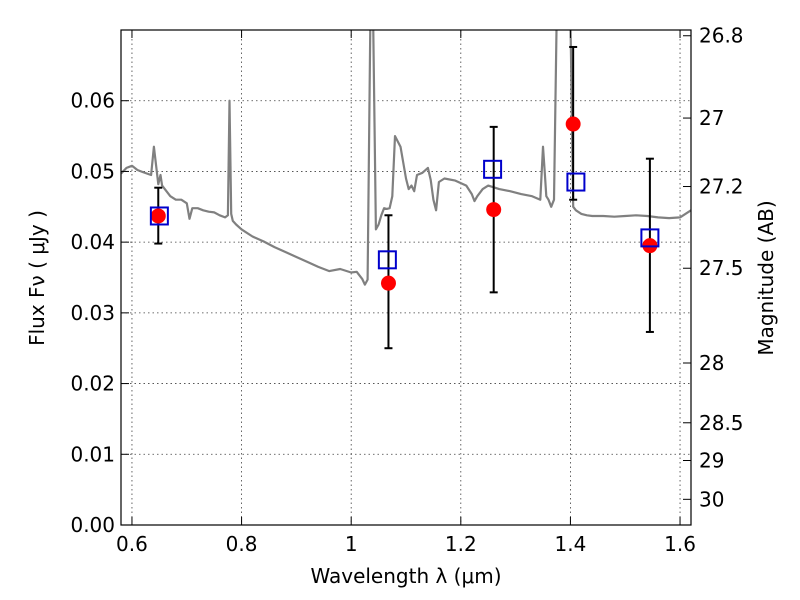 The image size is (800, 600). What do you see at coordinates (721, 268) in the screenshot?
I see `y2-tick-label: 27.5` at bounding box center [721, 268].